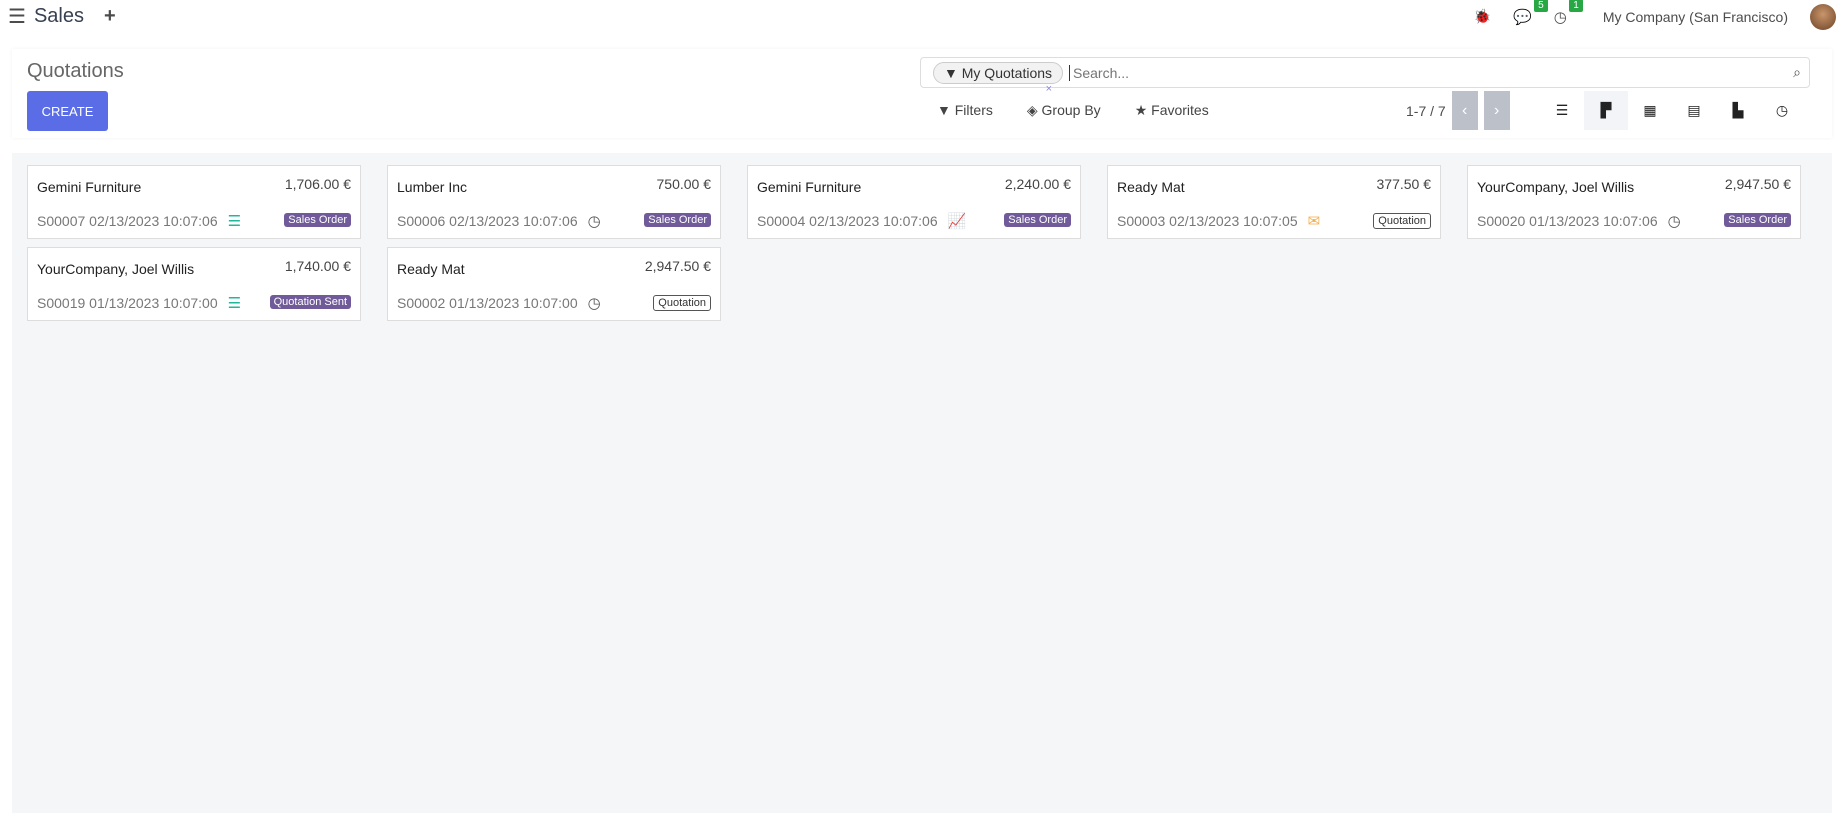 The width and height of the screenshot is (1844, 813). I want to click on search-facet: ▼ My Quotations ×, so click(998, 78).